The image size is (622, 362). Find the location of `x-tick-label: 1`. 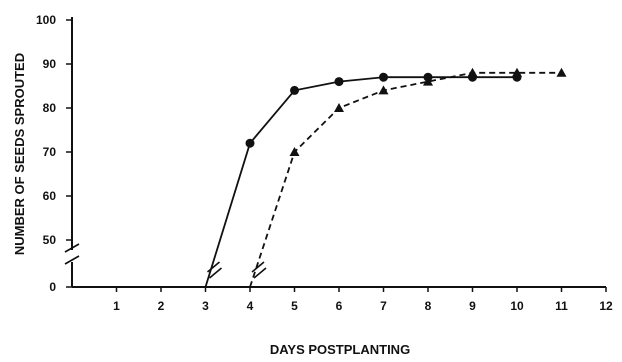

x-tick-label: 1 is located at coordinates (116, 306).